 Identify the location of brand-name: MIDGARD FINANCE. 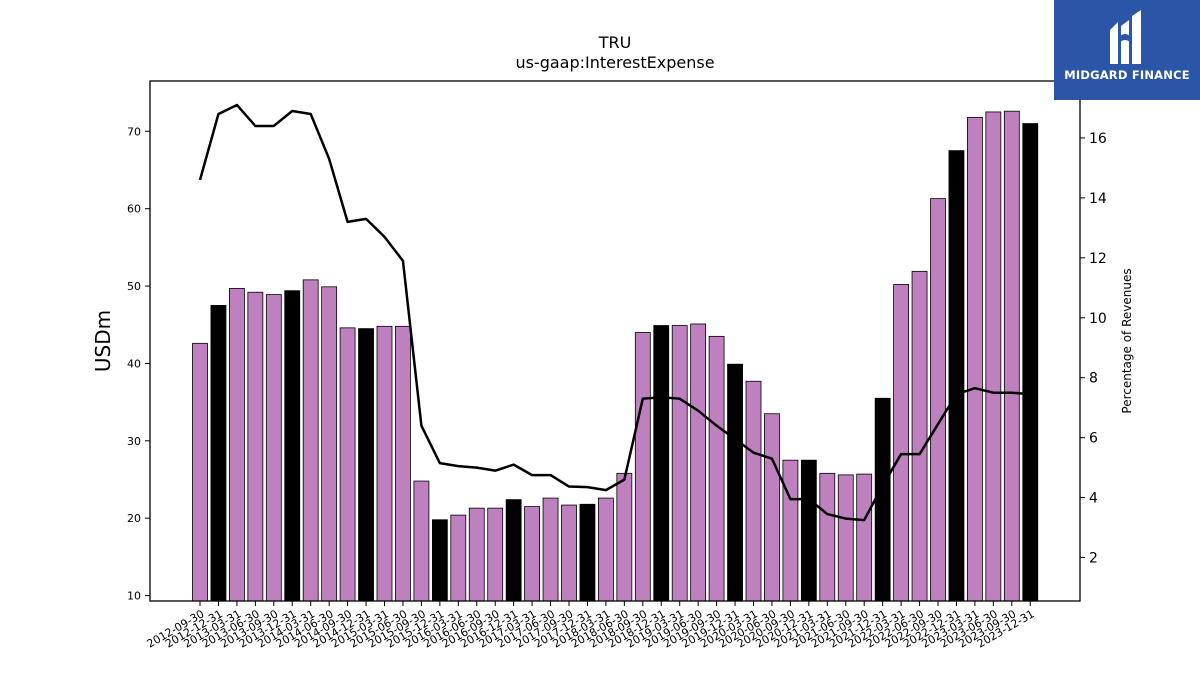
(1127, 75).